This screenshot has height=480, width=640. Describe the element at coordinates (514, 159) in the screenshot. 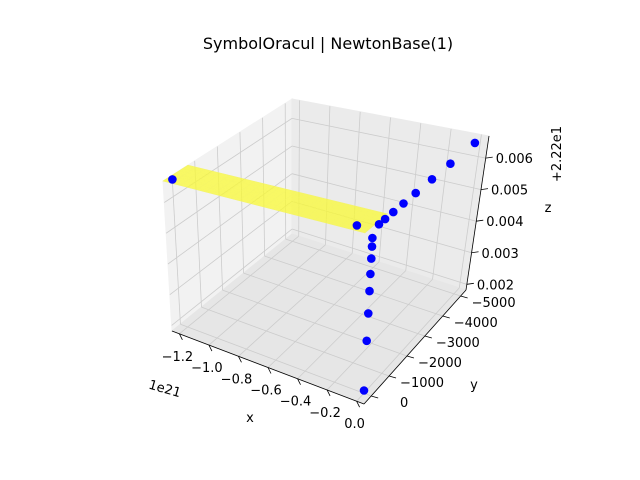

I see `z-tick-label-4: 0.006` at that location.